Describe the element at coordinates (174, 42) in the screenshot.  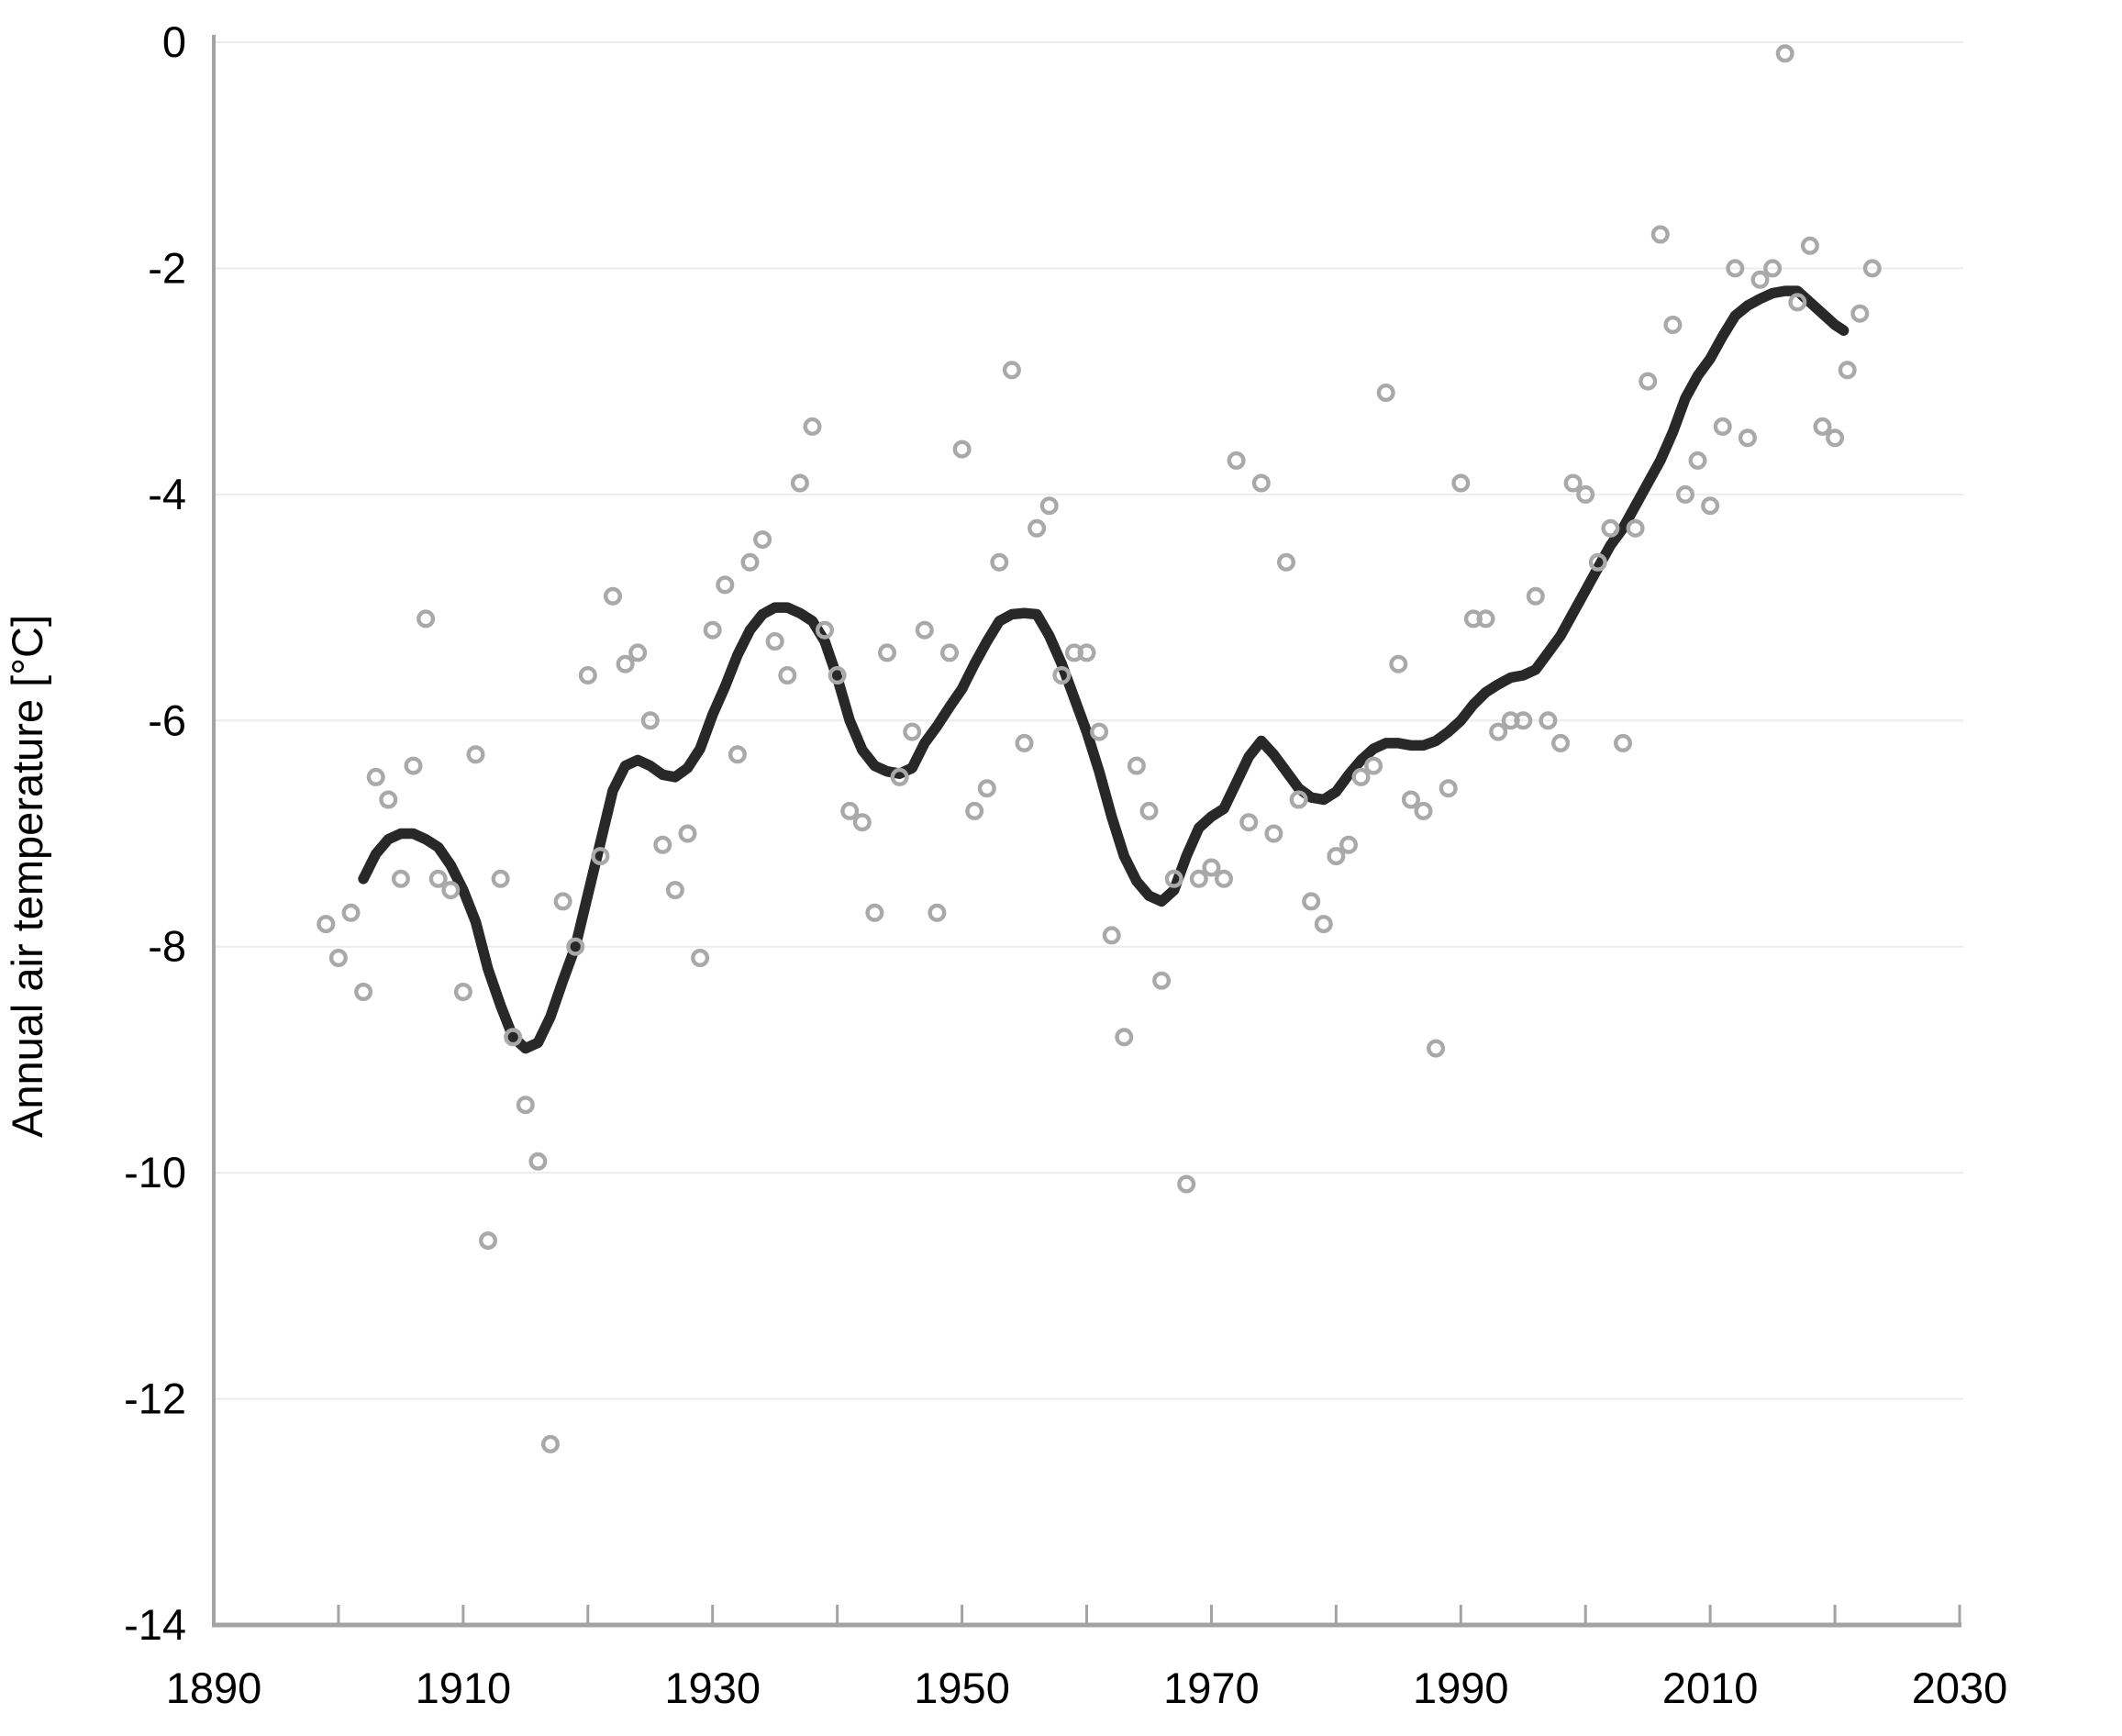
I see `y-tick-label: 0` at that location.